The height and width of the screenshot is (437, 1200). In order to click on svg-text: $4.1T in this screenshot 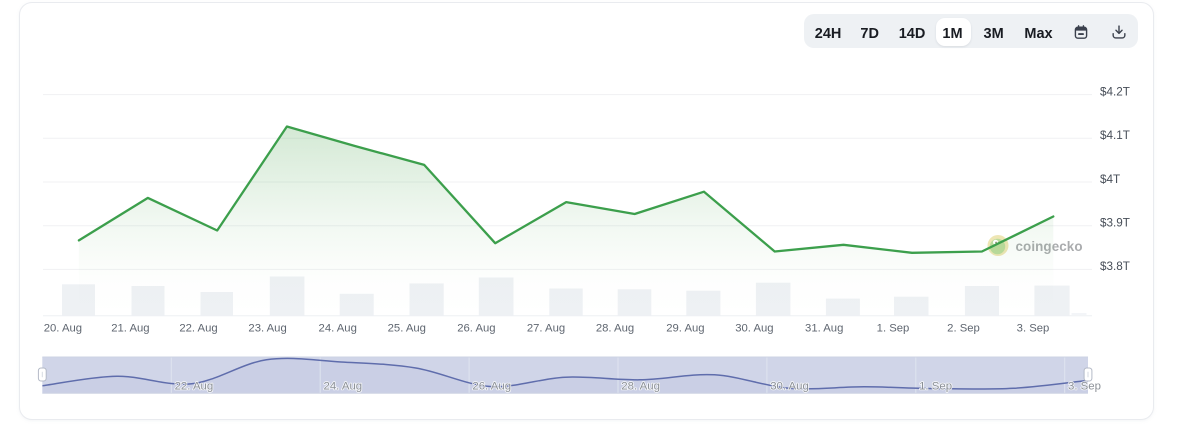, I will do `click(1115, 135)`.